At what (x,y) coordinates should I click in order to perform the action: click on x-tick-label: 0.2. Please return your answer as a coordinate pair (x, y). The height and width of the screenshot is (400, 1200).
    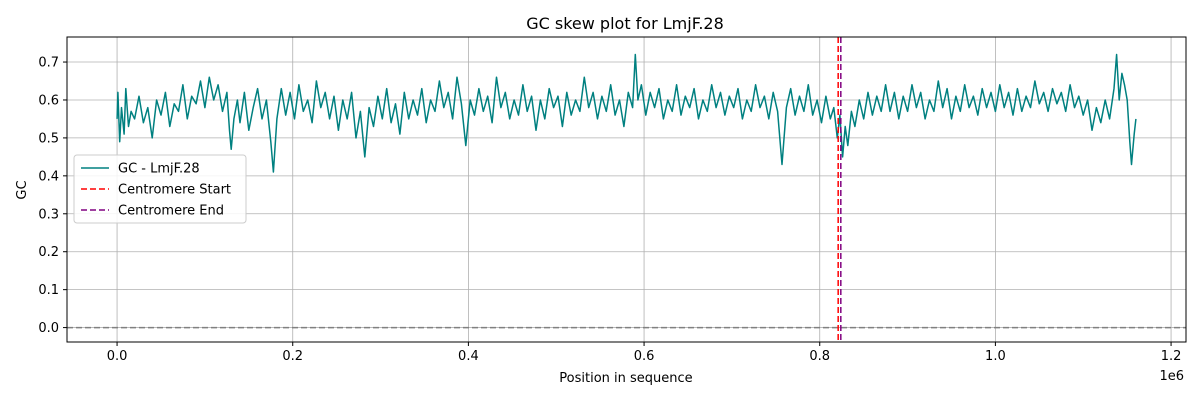
    Looking at the image, I should click on (292, 356).